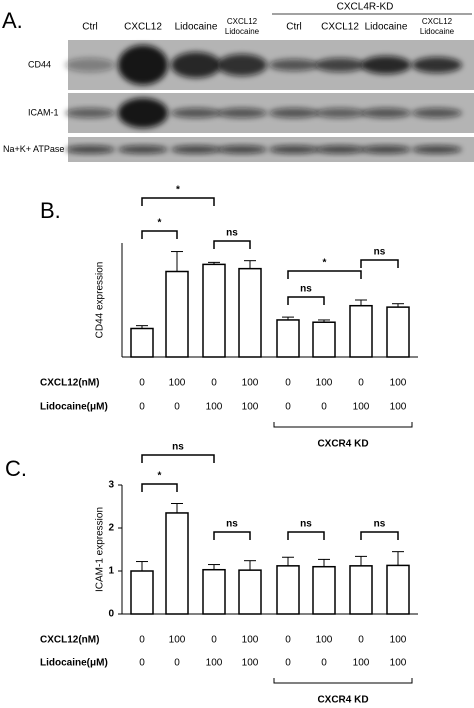 The height and width of the screenshot is (708, 474). Describe the element at coordinates (111, 485) in the screenshot. I see `y-tick-label: 3` at that location.